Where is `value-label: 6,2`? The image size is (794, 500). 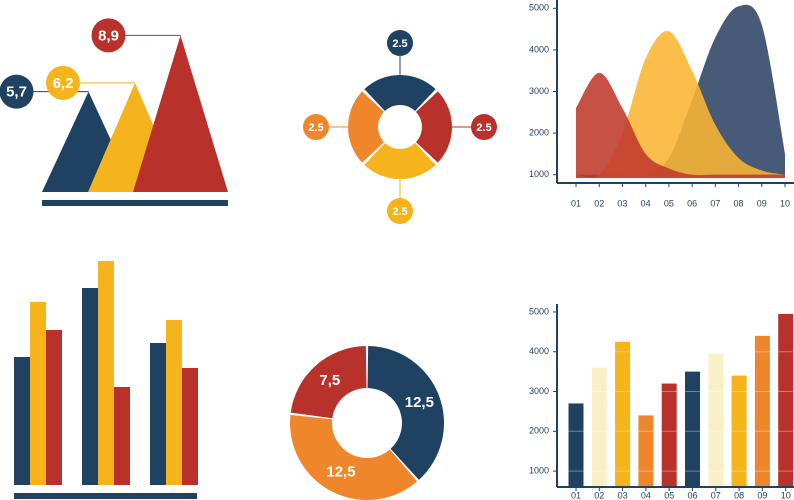
value-label: 6,2 is located at coordinates (63, 83).